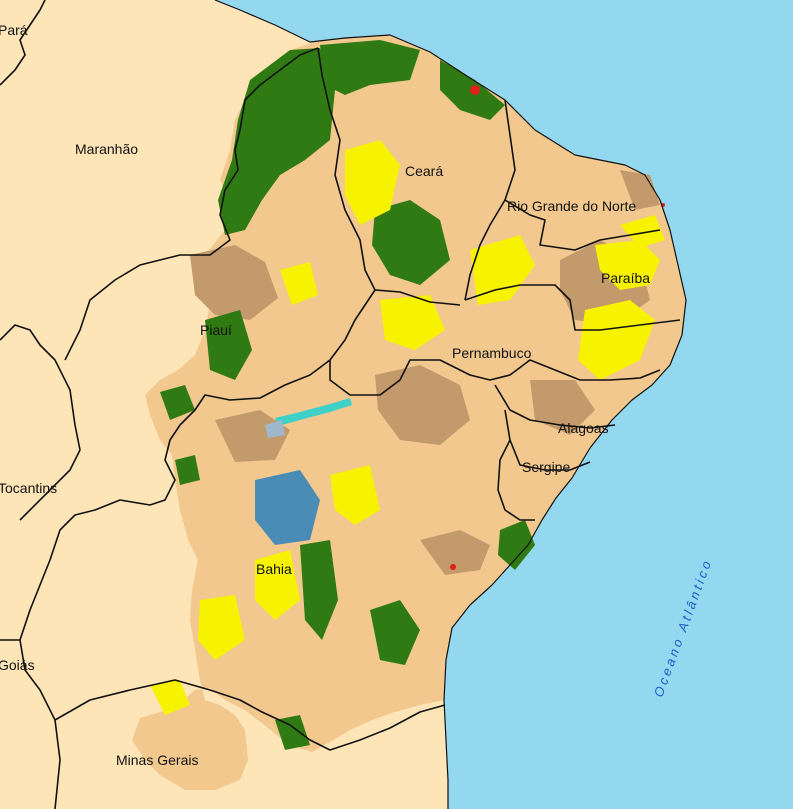  Describe the element at coordinates (216, 330) in the screenshot. I see `state-label-piaui: Piauí` at that location.